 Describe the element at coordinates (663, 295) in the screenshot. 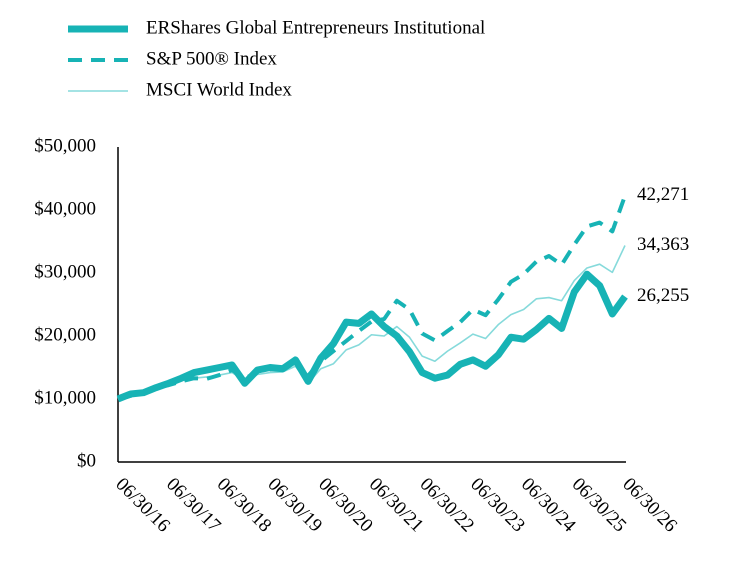

I see `value-label: 26,255` at that location.